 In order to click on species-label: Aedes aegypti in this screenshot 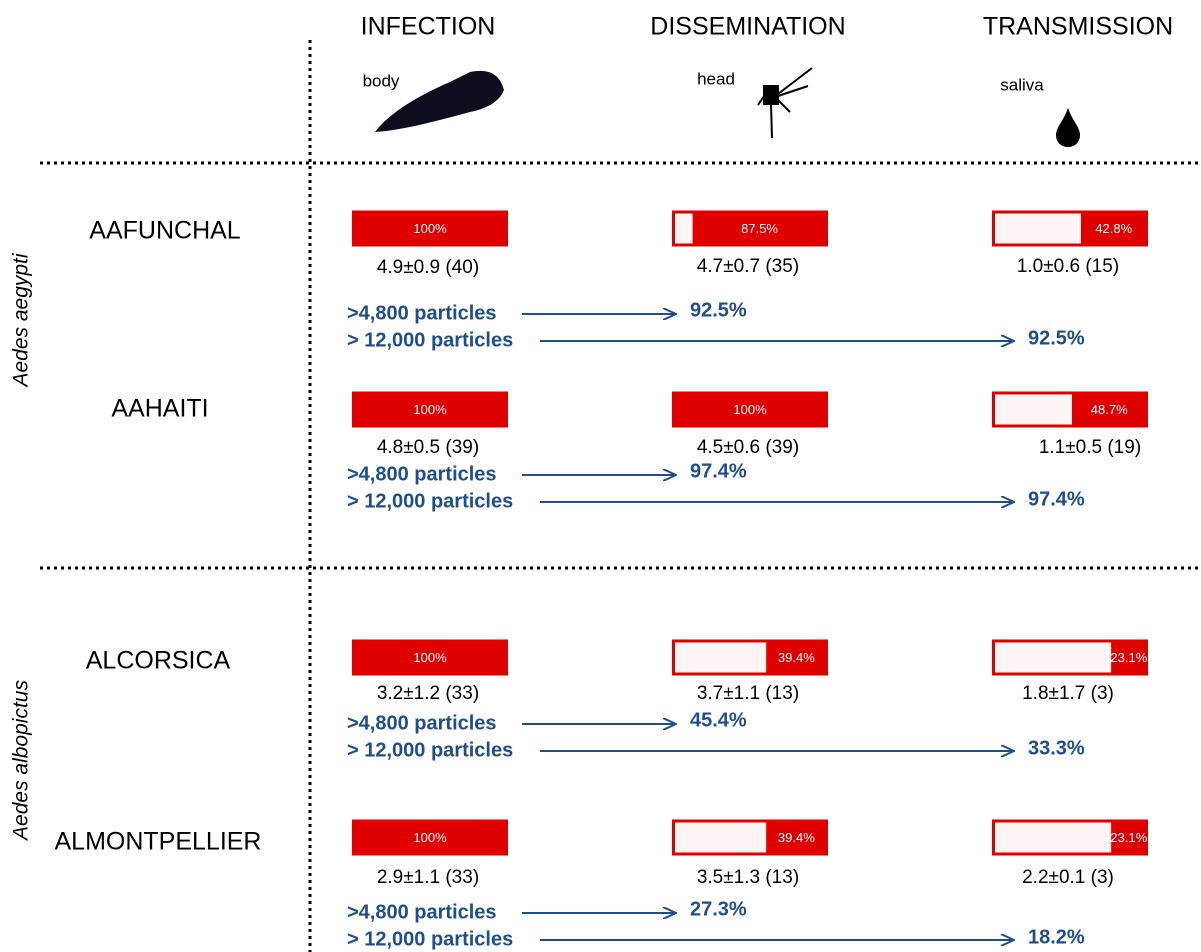, I will do `click(21, 320)`.